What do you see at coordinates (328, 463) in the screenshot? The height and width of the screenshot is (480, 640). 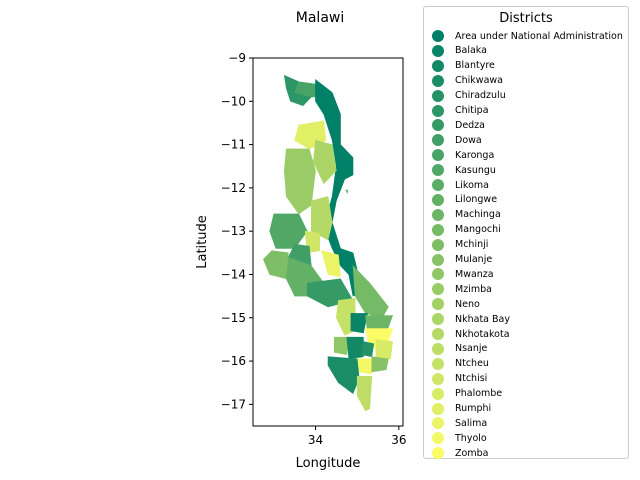 I see `x-axis-label: Longitude` at bounding box center [328, 463].